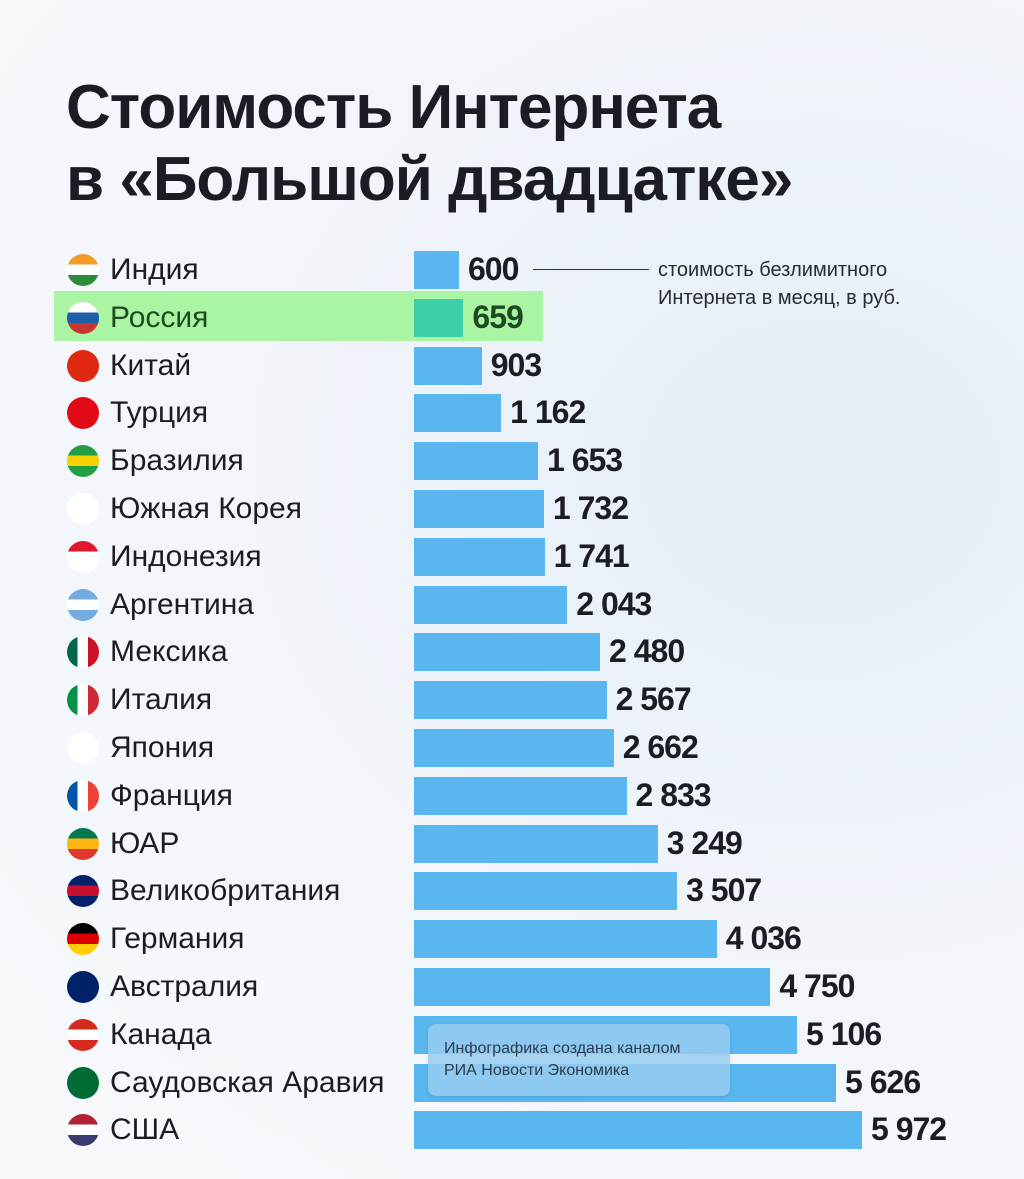 The image size is (1024, 1179). I want to click on category-label: Германия, so click(177, 939).